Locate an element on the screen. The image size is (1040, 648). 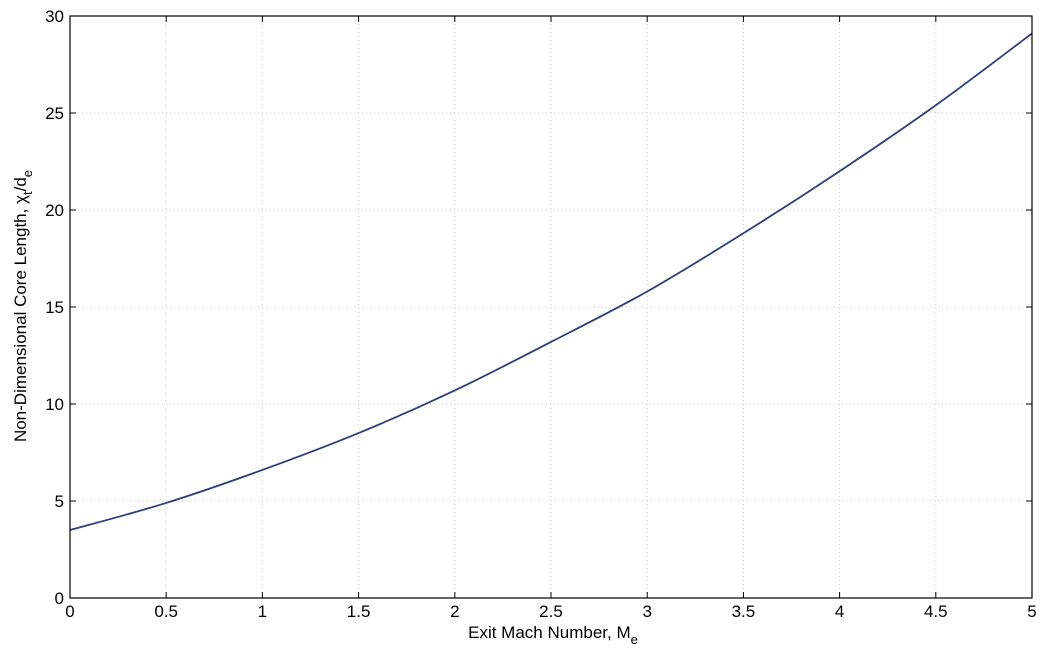
y-tick-label: 15 is located at coordinates (54, 307).